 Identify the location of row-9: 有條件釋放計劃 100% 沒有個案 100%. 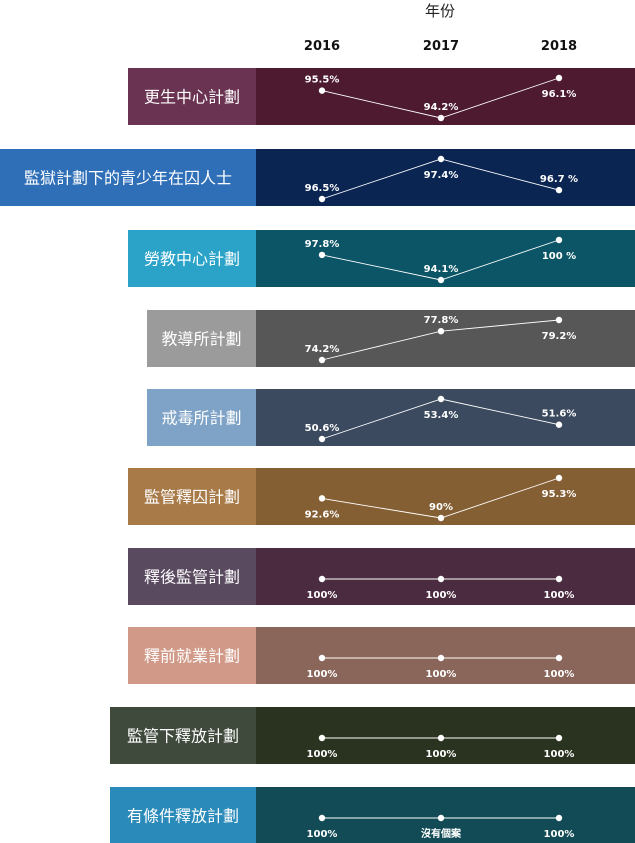
(372, 815).